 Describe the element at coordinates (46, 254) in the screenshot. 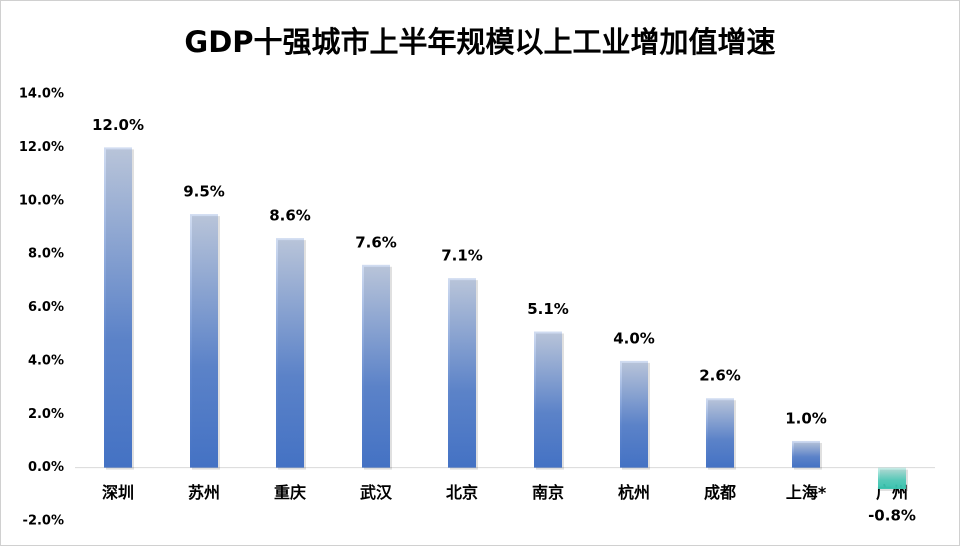

I see `y-tick-label: 8.0%` at that location.